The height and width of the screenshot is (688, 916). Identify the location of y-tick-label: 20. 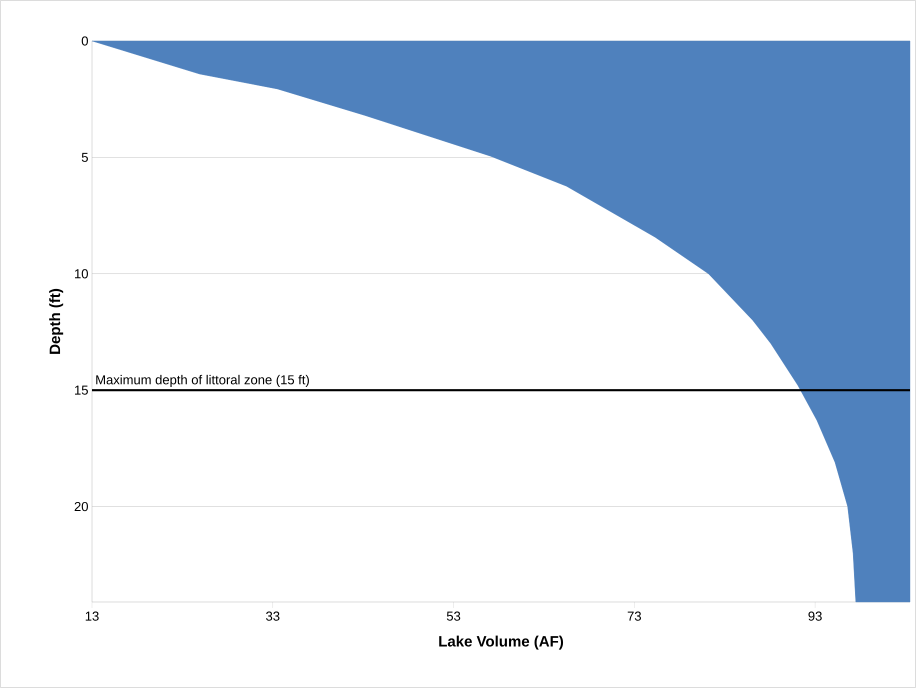
(81, 507).